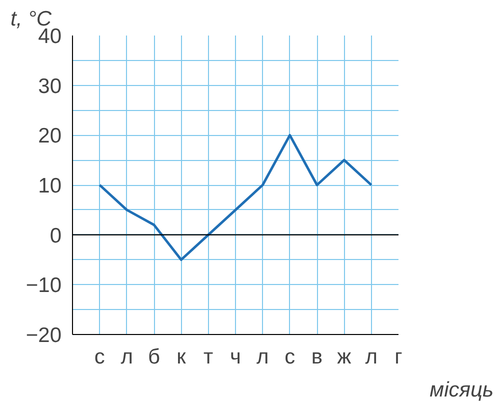  I want to click on x-tick-label: г, so click(398, 357).